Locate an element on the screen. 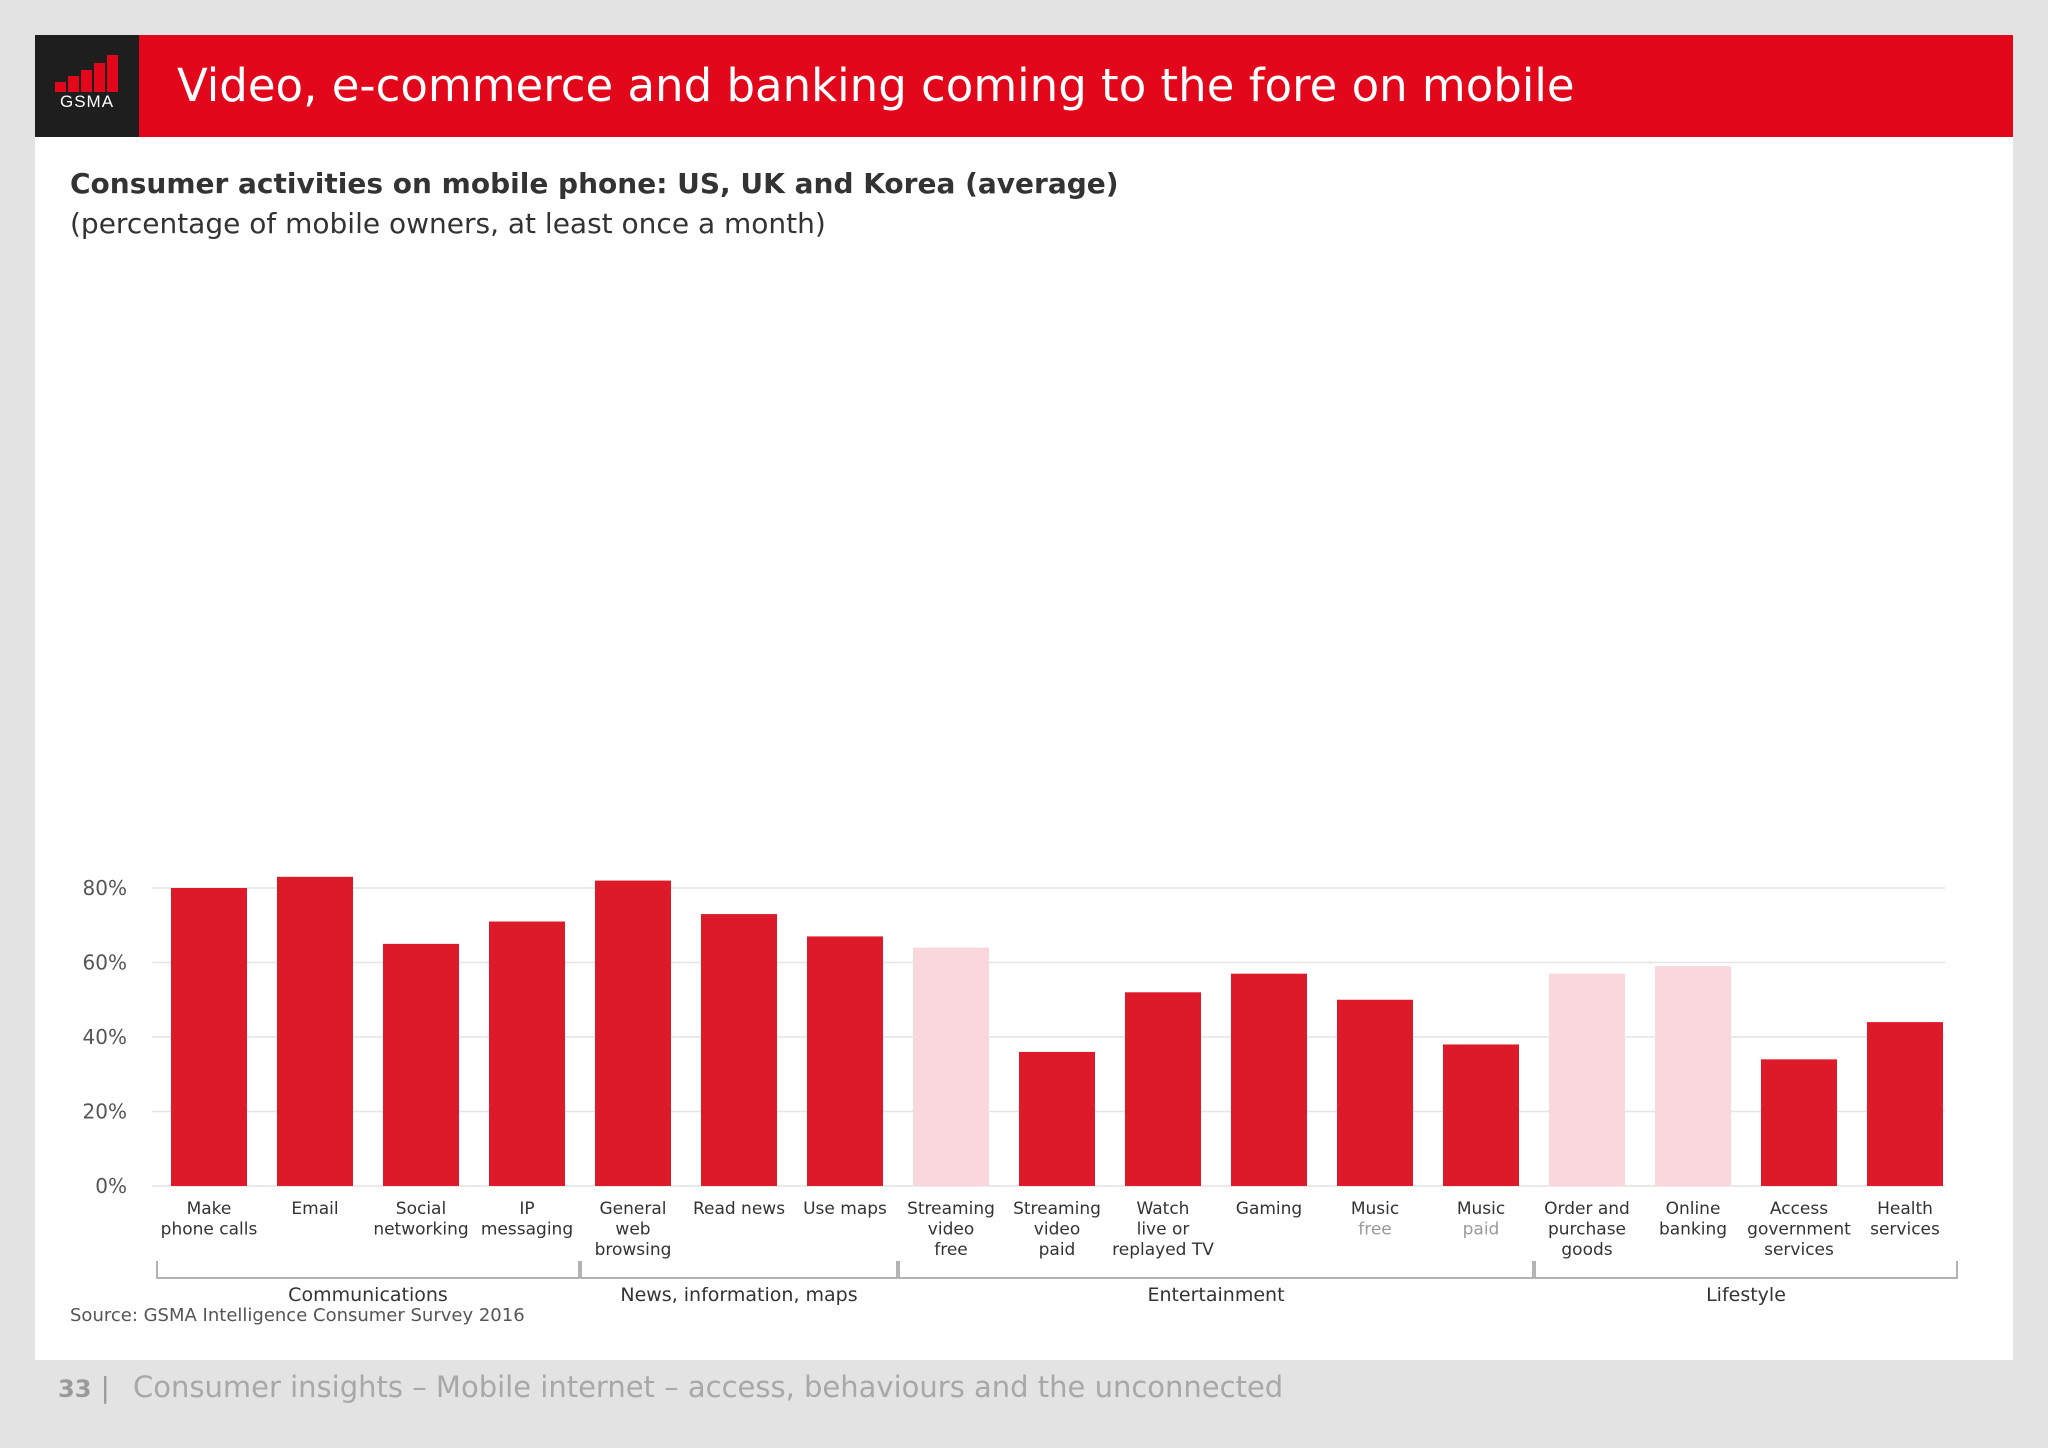 The image size is (2048, 1448). y-tick-label: 0% is located at coordinates (111, 1186).